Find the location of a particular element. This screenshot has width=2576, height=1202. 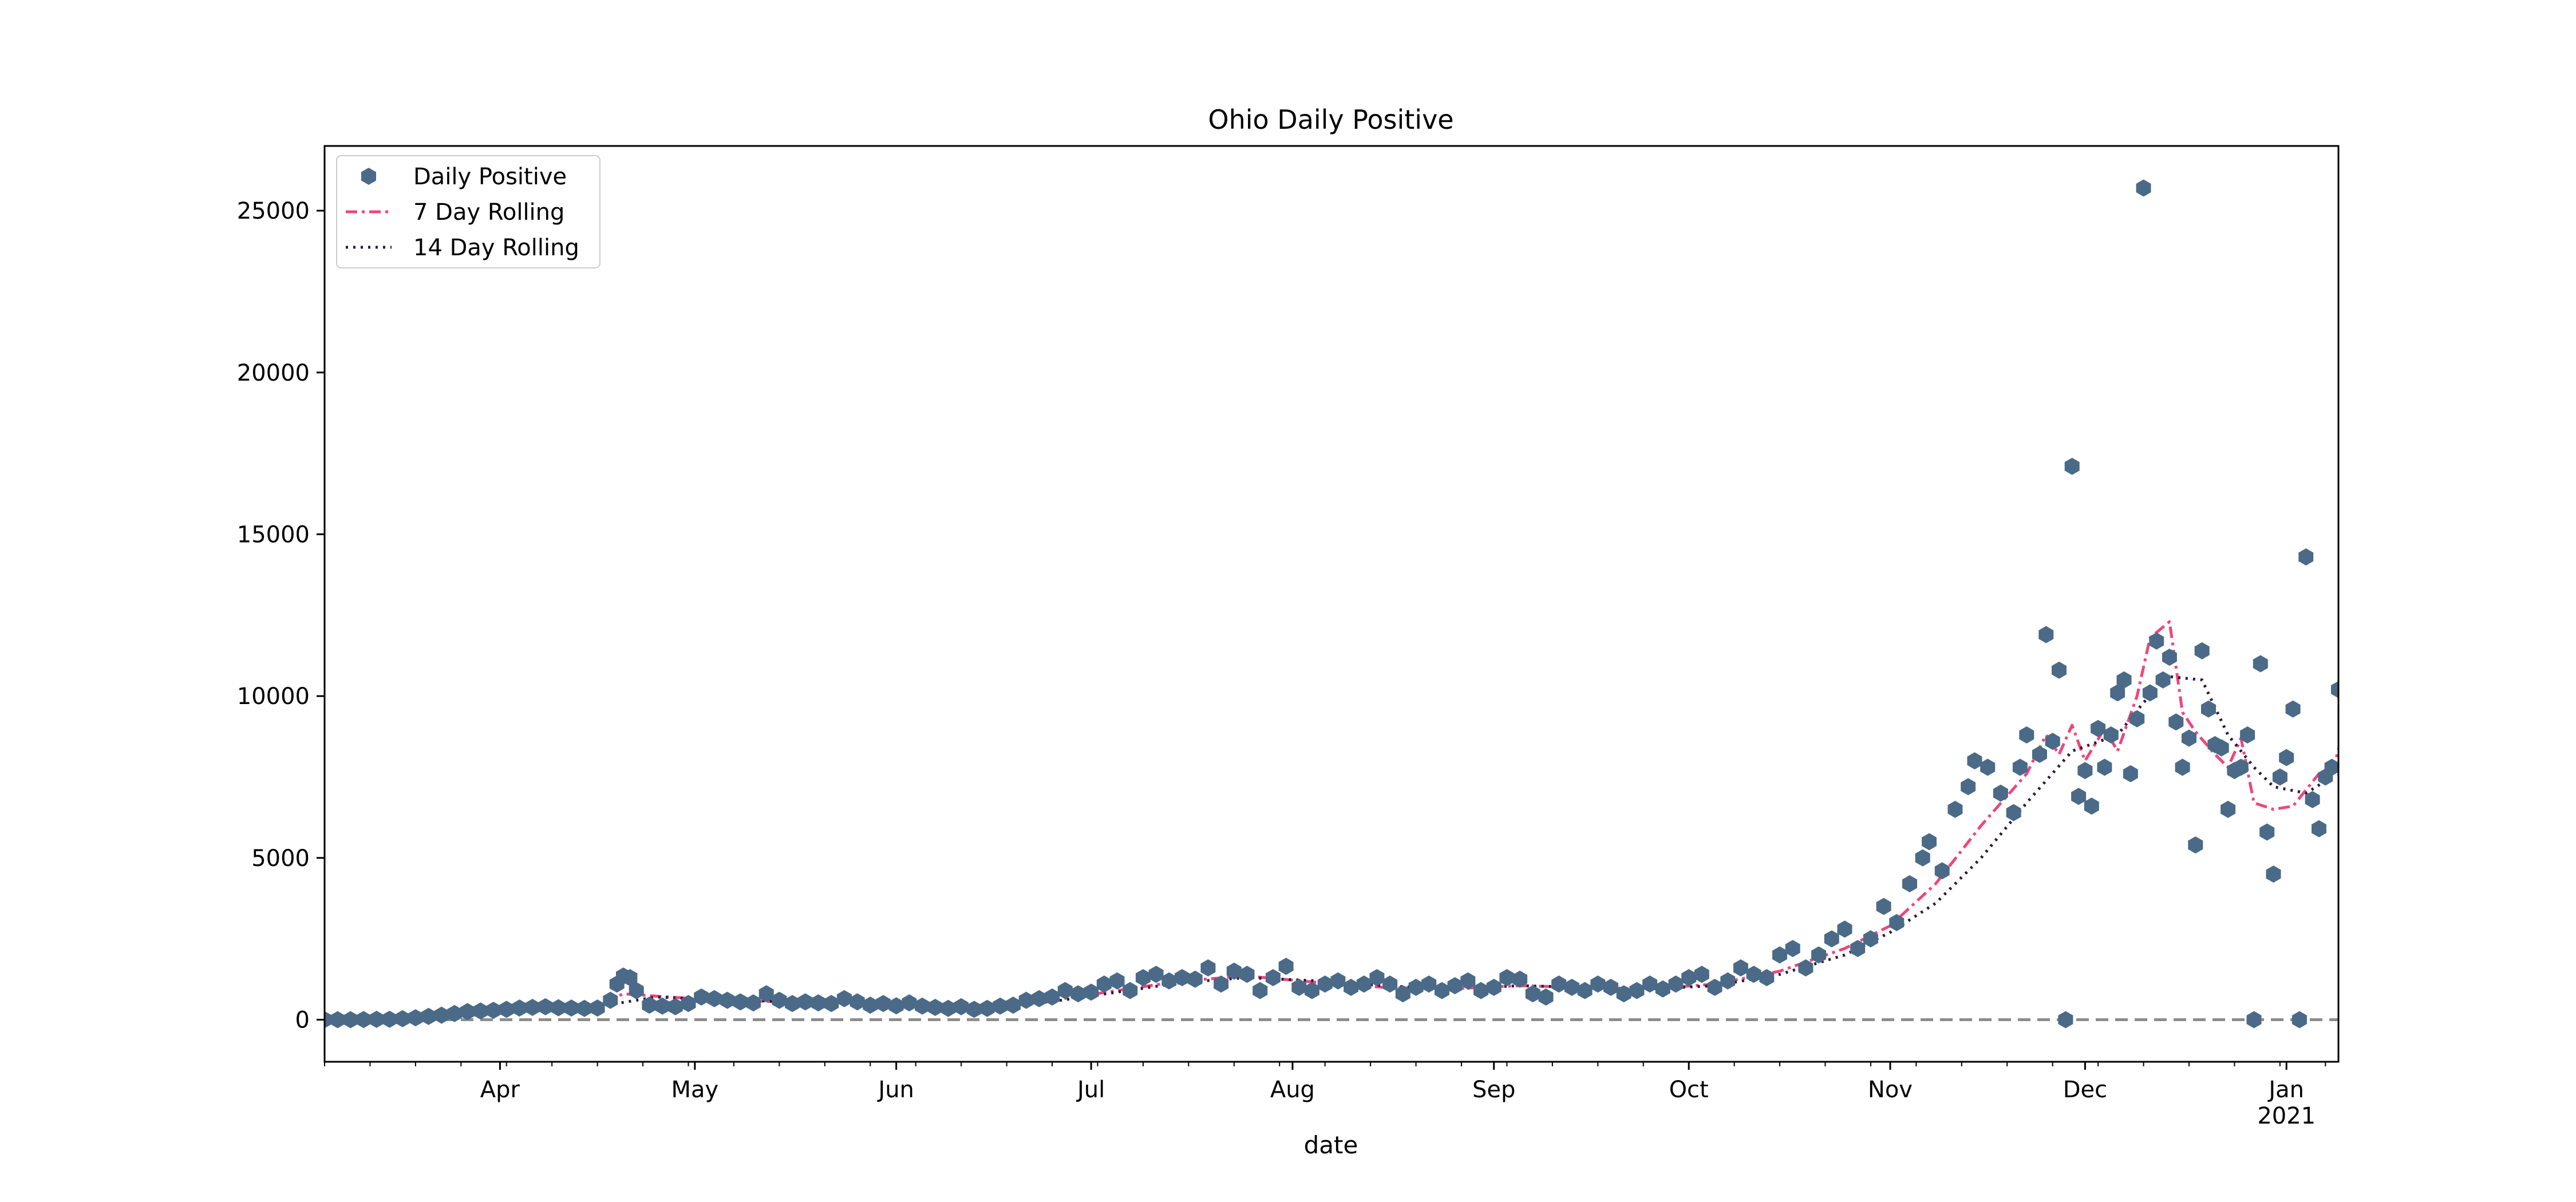

legend-label-daily-positive: Daily Positive is located at coordinates (490, 177).